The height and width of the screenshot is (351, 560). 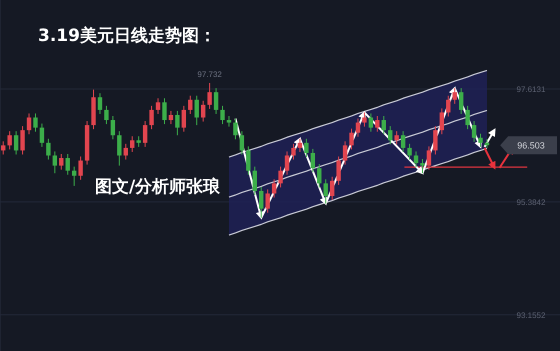 I want to click on text: 3.19美元日线走势图：, so click(x=127, y=36).